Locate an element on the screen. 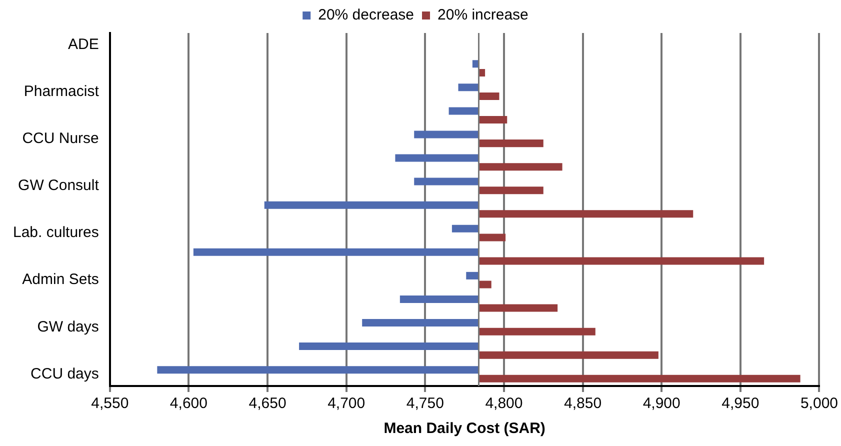 Image resolution: width=841 pixels, height=446 pixels. legend-label: 20% increase is located at coordinates (483, 15).